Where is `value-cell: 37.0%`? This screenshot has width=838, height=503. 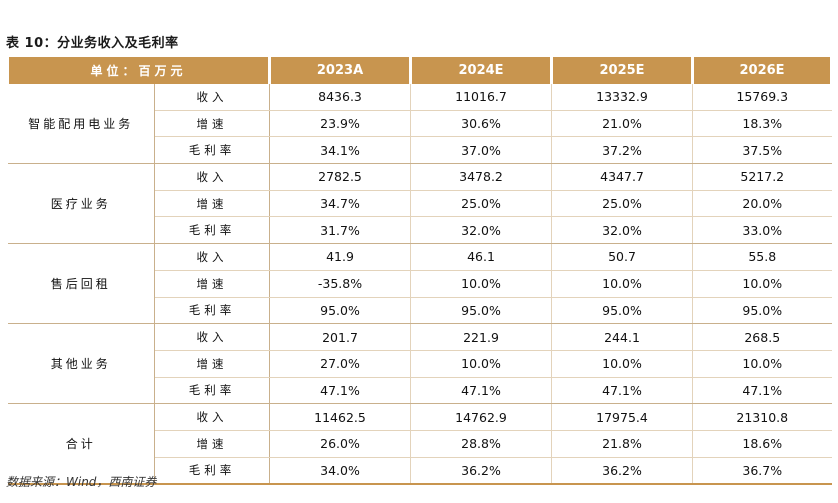 value-cell: 37.0% is located at coordinates (481, 150).